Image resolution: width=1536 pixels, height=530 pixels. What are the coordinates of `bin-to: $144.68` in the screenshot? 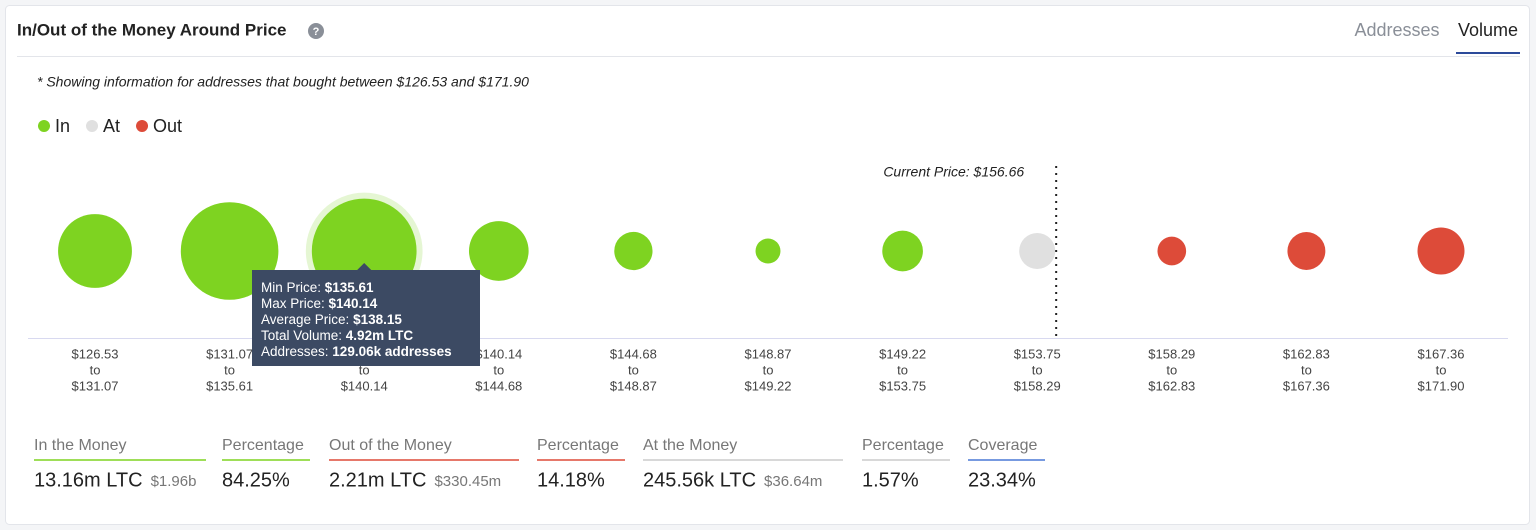 It's located at (498, 385).